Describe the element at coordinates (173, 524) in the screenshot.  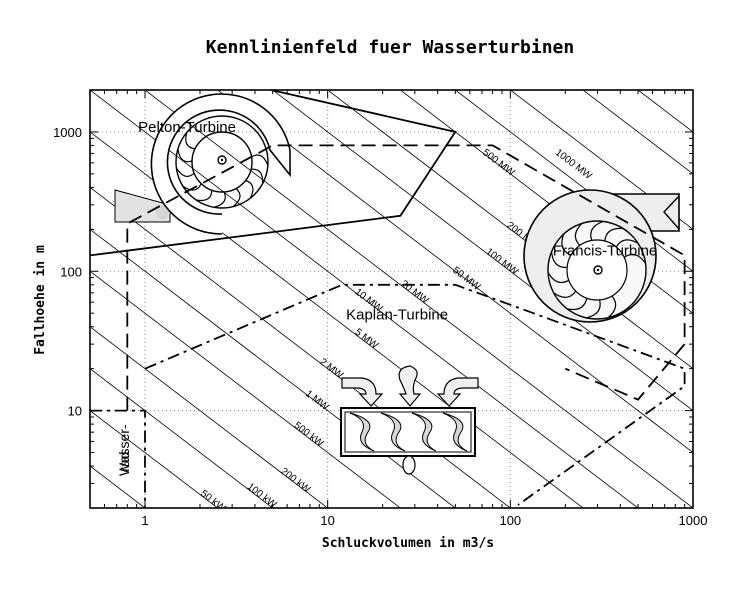
I see `power-line-label: 20 kW` at that location.